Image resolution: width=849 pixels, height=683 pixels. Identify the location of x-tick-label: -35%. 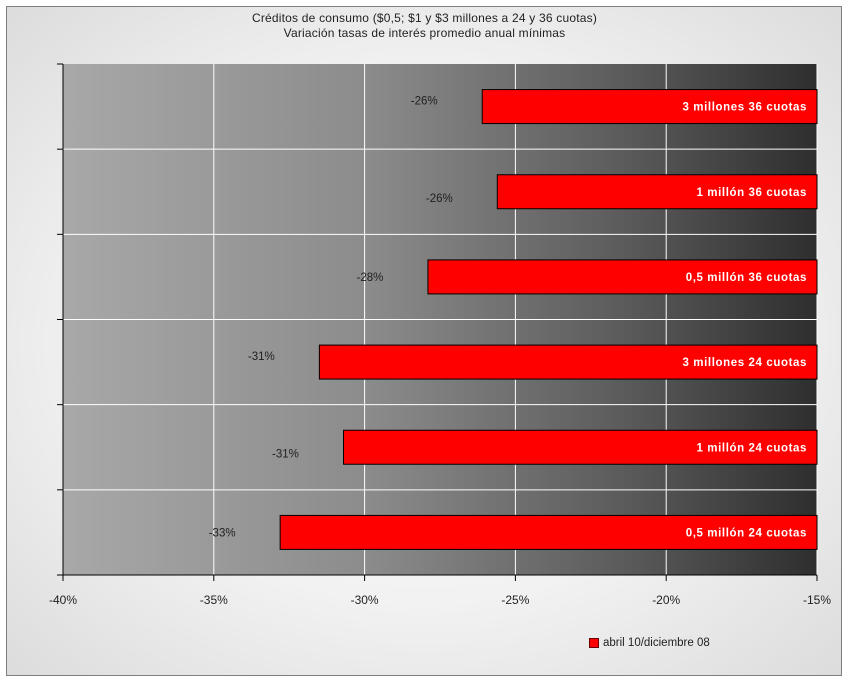
(214, 600).